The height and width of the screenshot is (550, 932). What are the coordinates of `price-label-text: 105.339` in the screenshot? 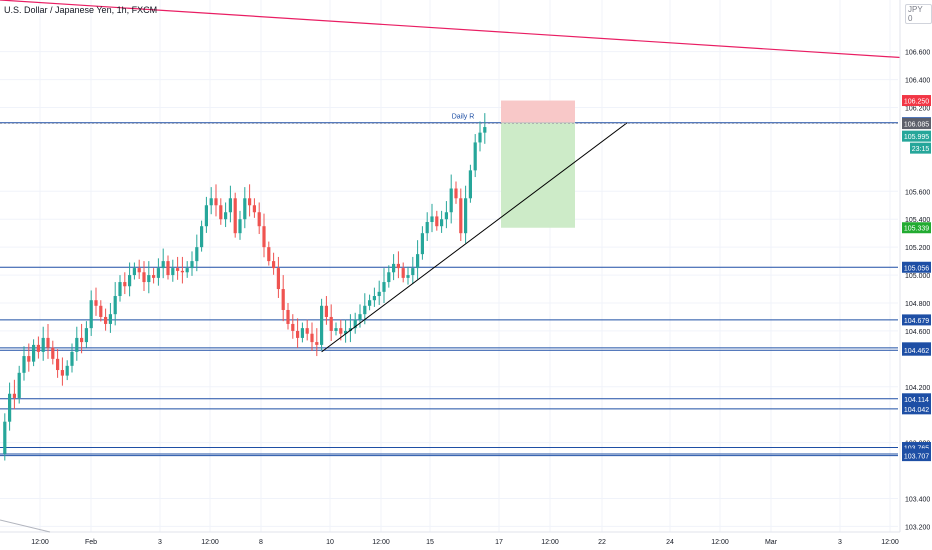 It's located at (916, 229).